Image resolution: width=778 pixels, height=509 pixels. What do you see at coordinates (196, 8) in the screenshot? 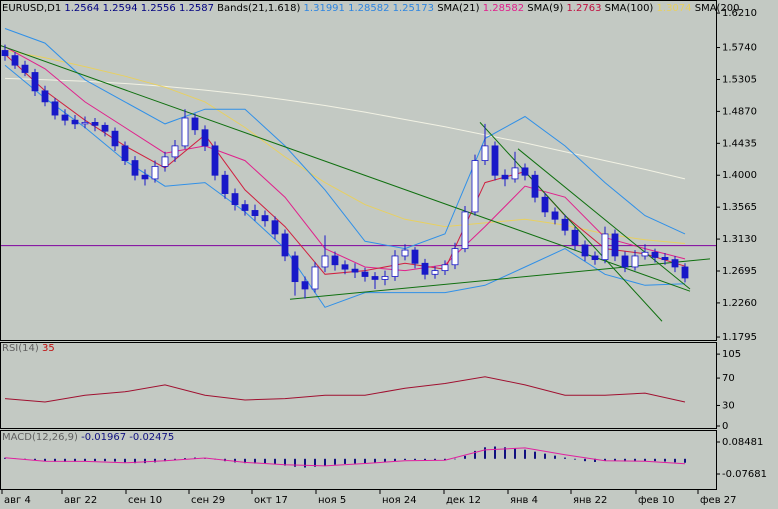
I see `header-item: 1.2587` at bounding box center [196, 8].